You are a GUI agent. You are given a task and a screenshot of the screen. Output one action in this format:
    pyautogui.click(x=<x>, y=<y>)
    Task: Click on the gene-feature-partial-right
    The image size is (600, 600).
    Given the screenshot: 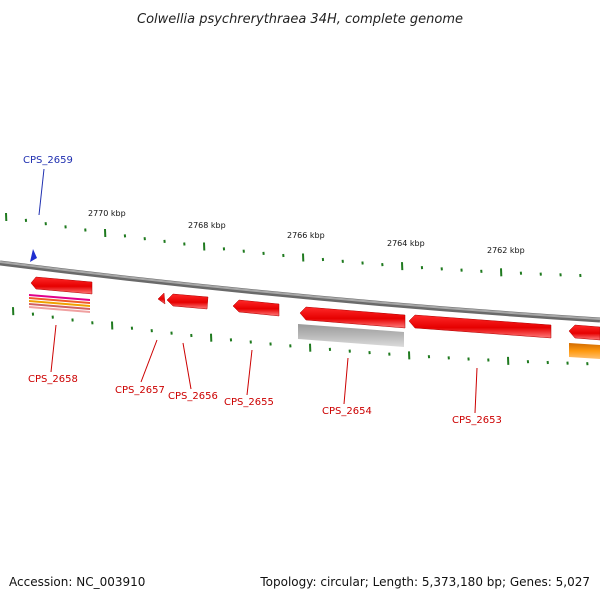 What is the action you would take?
    pyautogui.click(x=584, y=332)
    